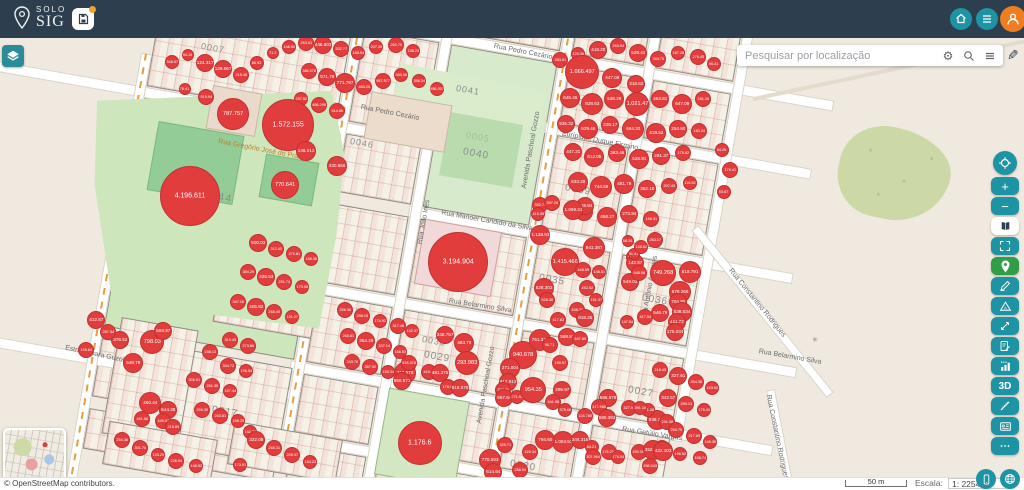  Describe the element at coordinates (327, 77) in the screenshot. I see `parcel-marker: 571.79` at that location.